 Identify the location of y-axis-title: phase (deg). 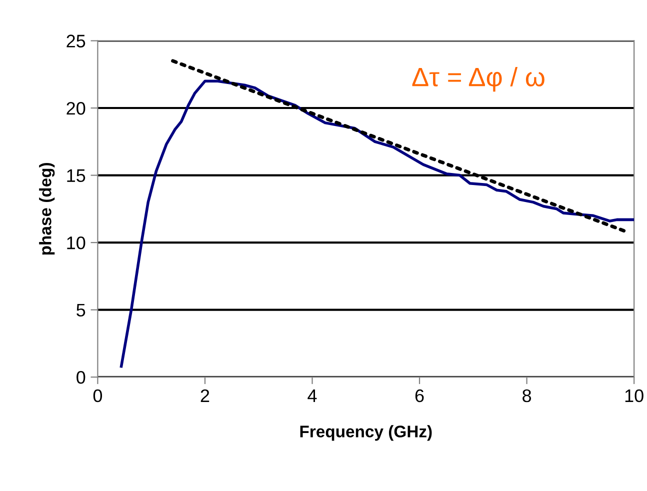
(47, 208).